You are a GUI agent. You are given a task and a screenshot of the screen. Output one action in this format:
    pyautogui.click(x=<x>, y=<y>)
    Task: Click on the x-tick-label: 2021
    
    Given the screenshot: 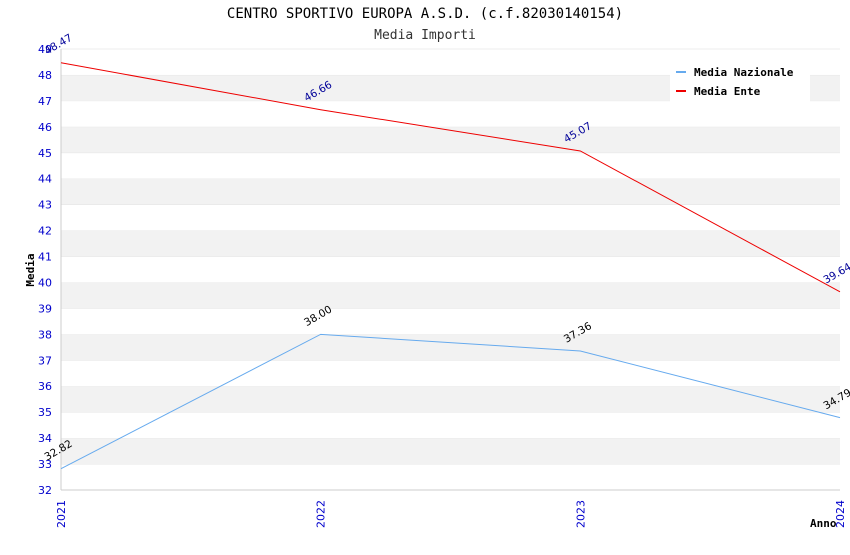 What is the action you would take?
    pyautogui.click(x=61, y=514)
    